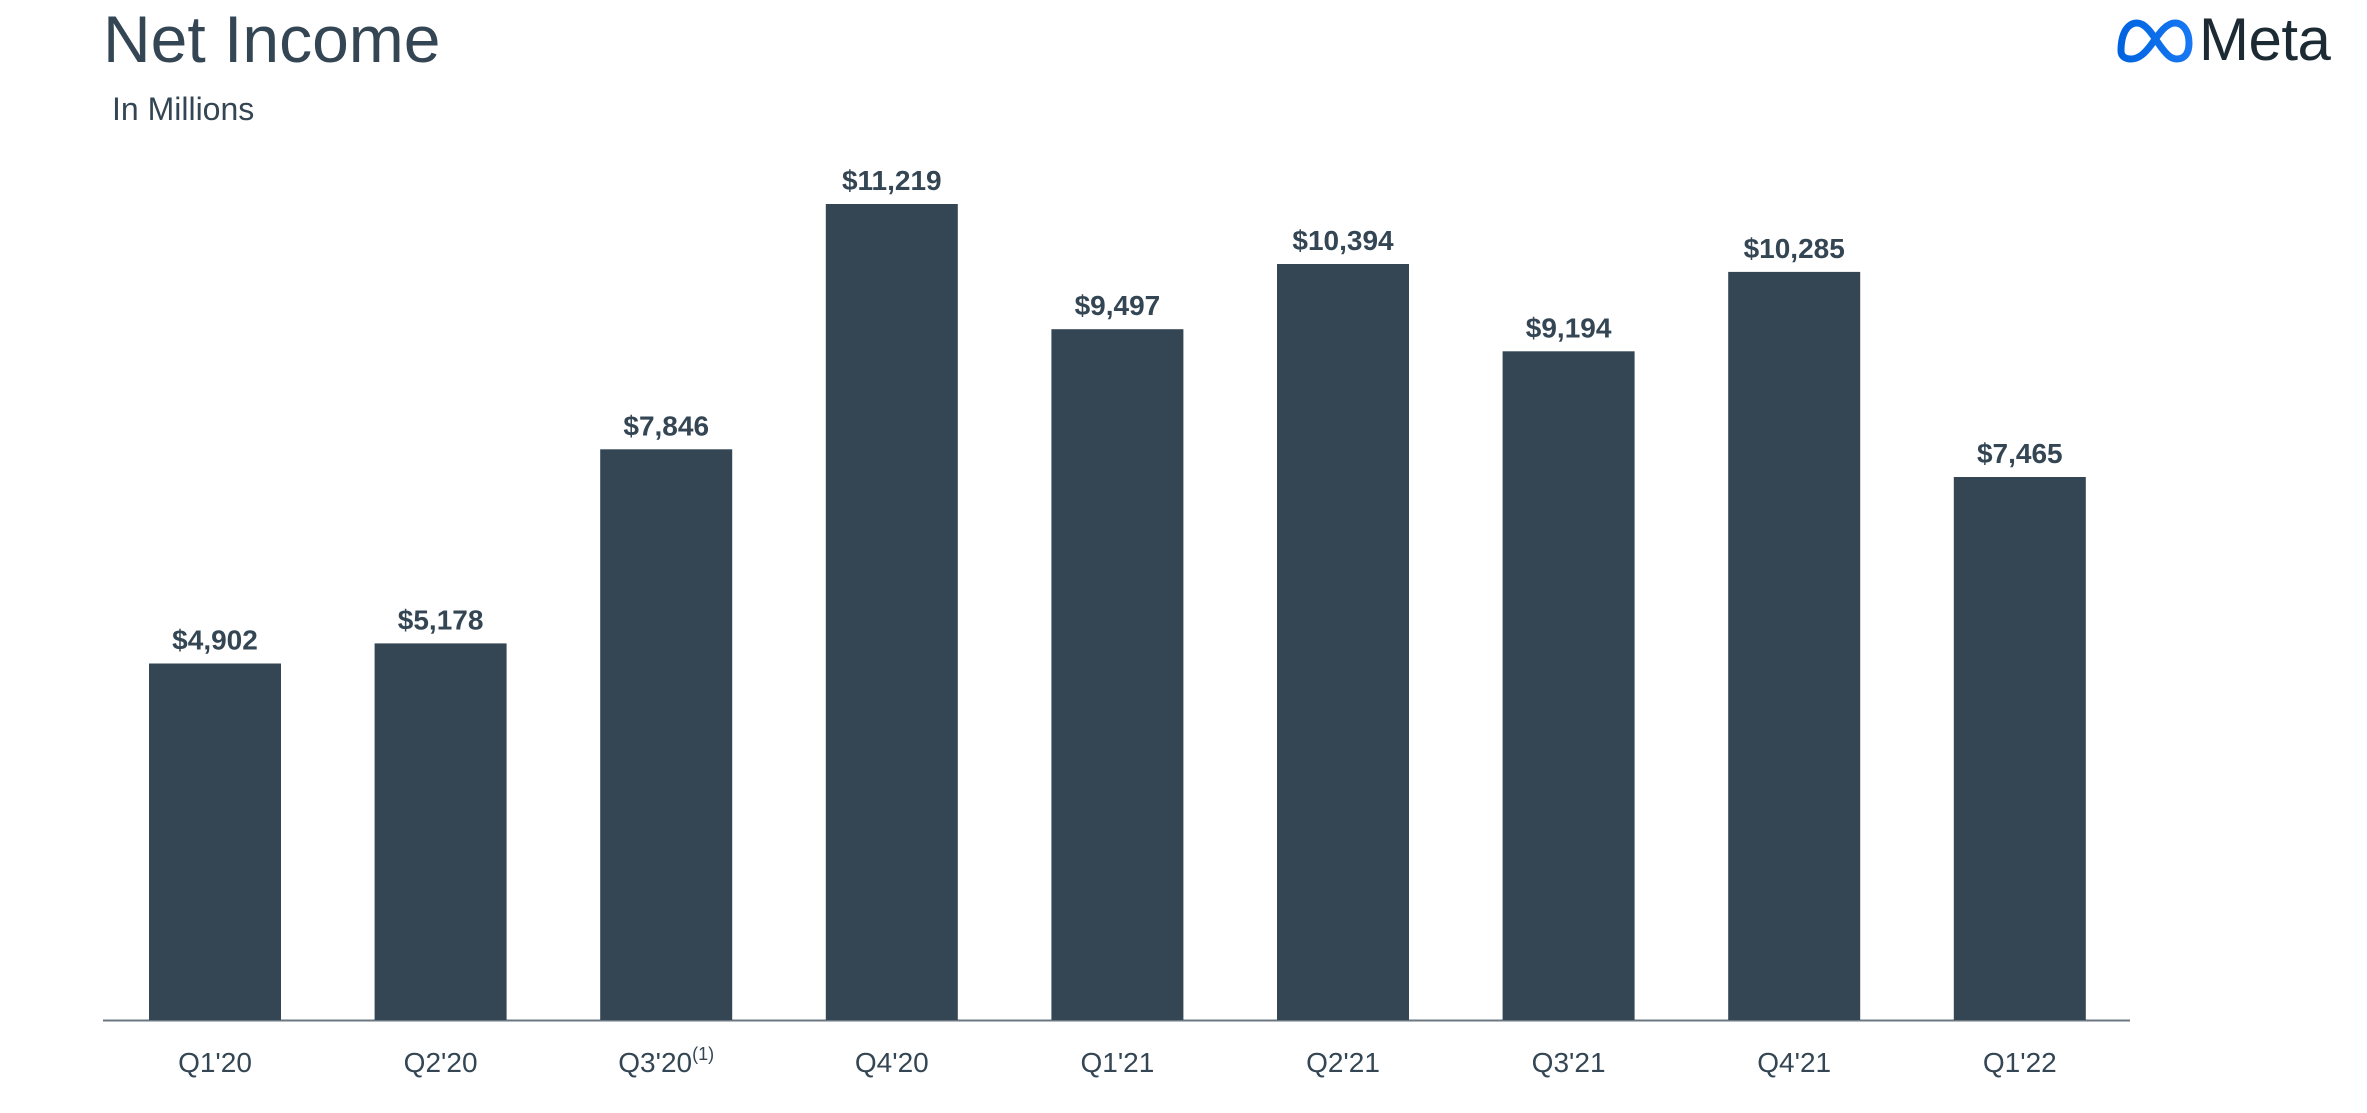 The image size is (2367, 1113). What do you see at coordinates (703, 1054) in the screenshot?
I see `x-tick-footnote: (1)` at bounding box center [703, 1054].